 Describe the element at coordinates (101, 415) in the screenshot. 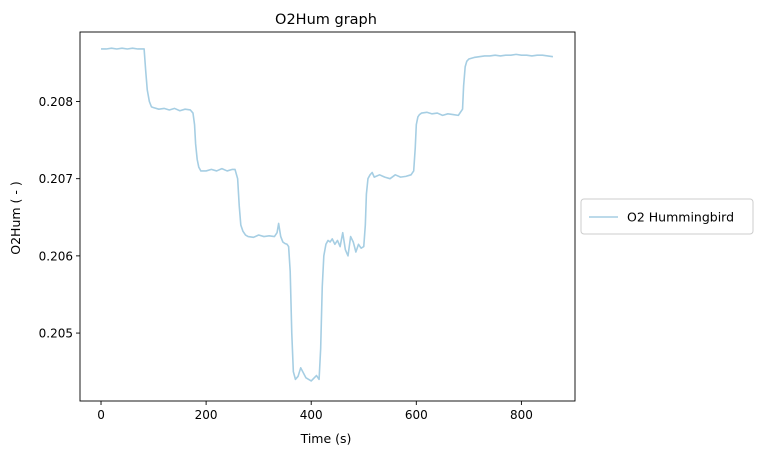

I see `x-tick-label-0: 0` at that location.